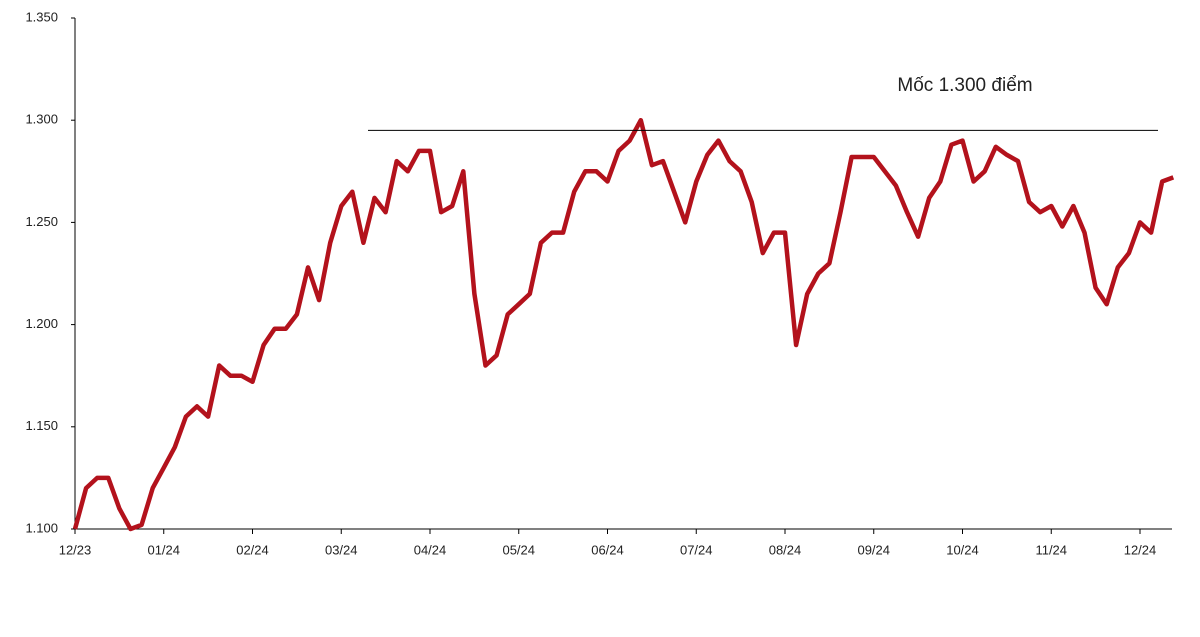 This screenshot has height=637, width=1200. What do you see at coordinates (873, 549) in the screenshot?
I see `x-tick-label: 09/24` at bounding box center [873, 549].